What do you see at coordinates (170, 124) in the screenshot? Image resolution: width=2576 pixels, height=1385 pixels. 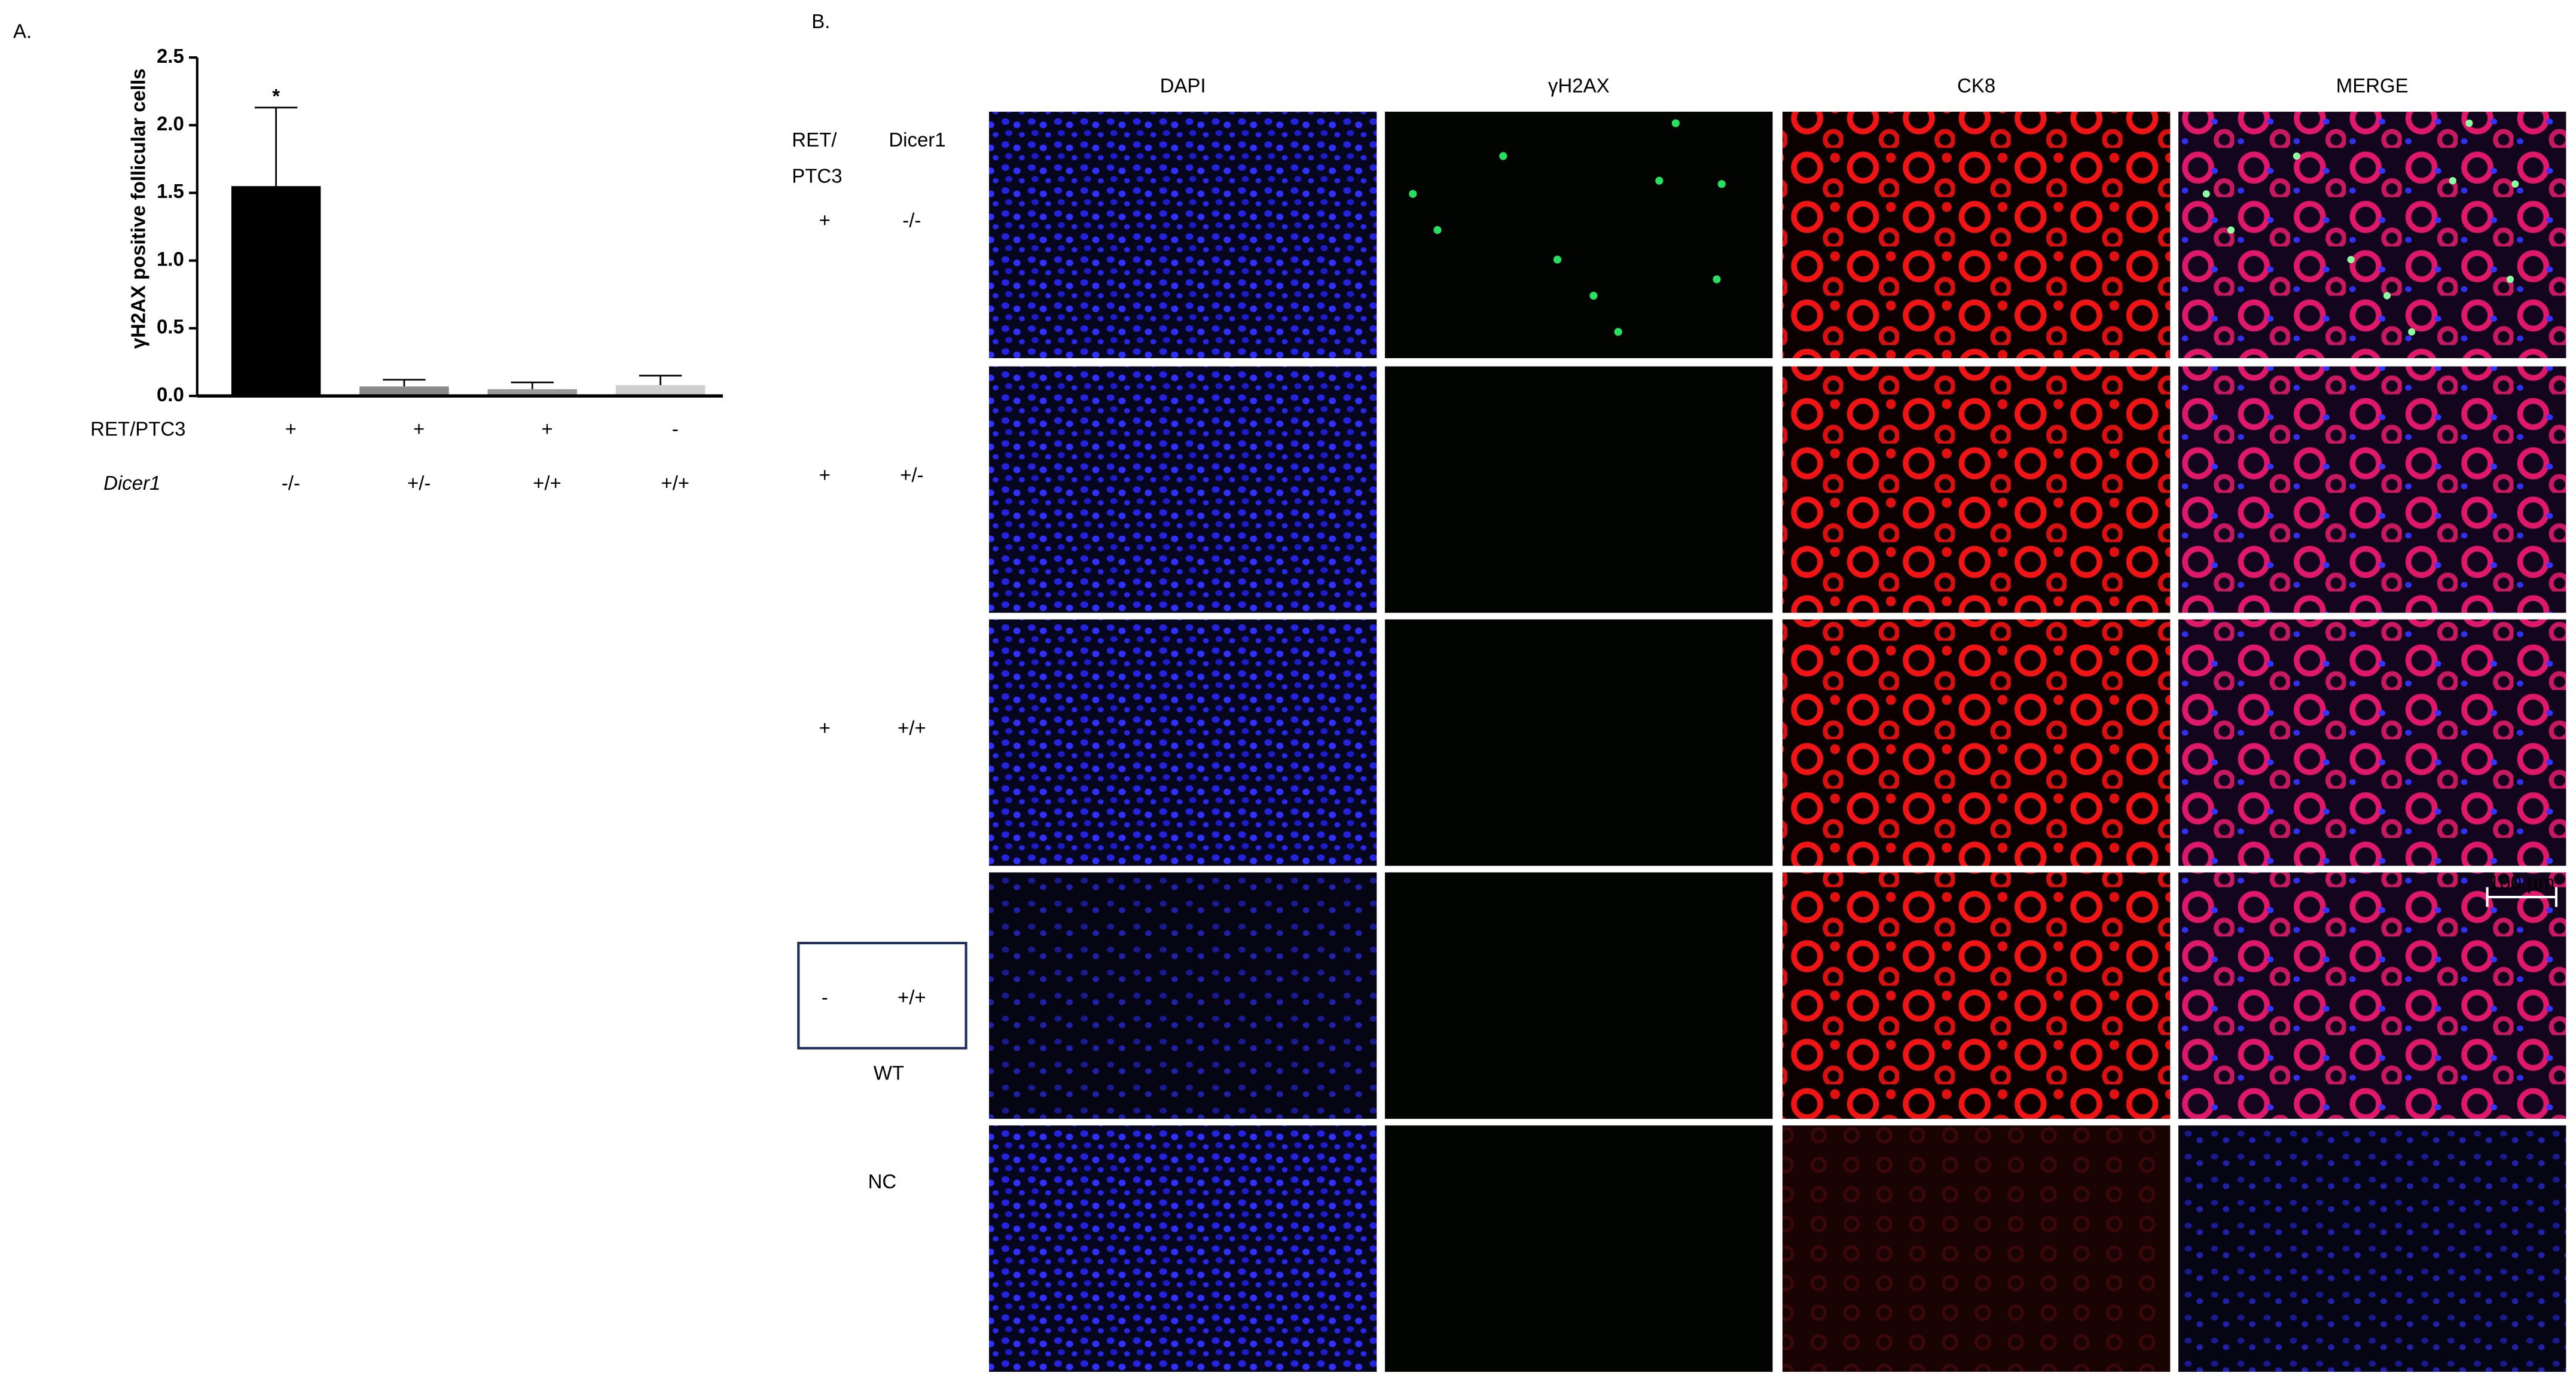 I see `y-tick-label: 2.0` at bounding box center [170, 124].